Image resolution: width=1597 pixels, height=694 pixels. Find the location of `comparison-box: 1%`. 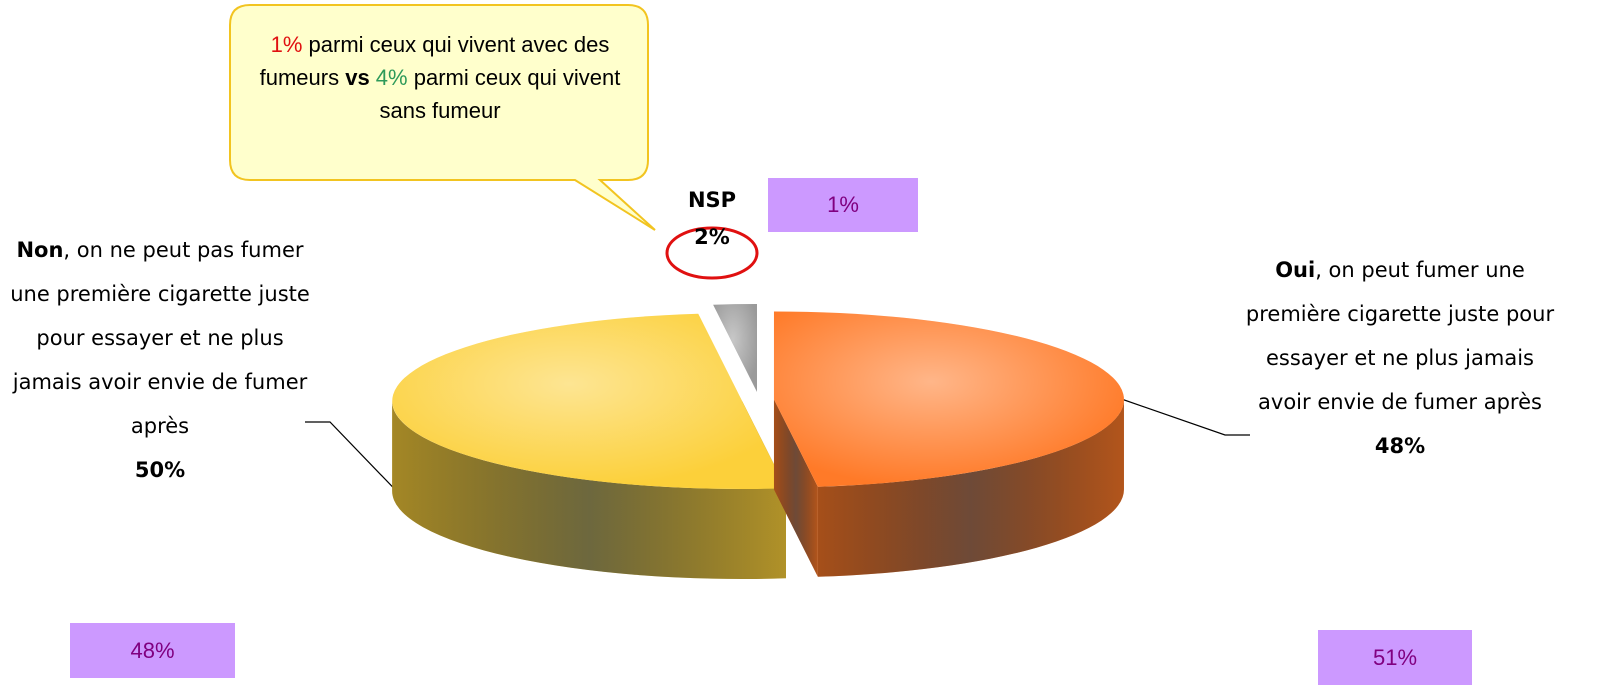

comparison-box: 1% is located at coordinates (843, 205).